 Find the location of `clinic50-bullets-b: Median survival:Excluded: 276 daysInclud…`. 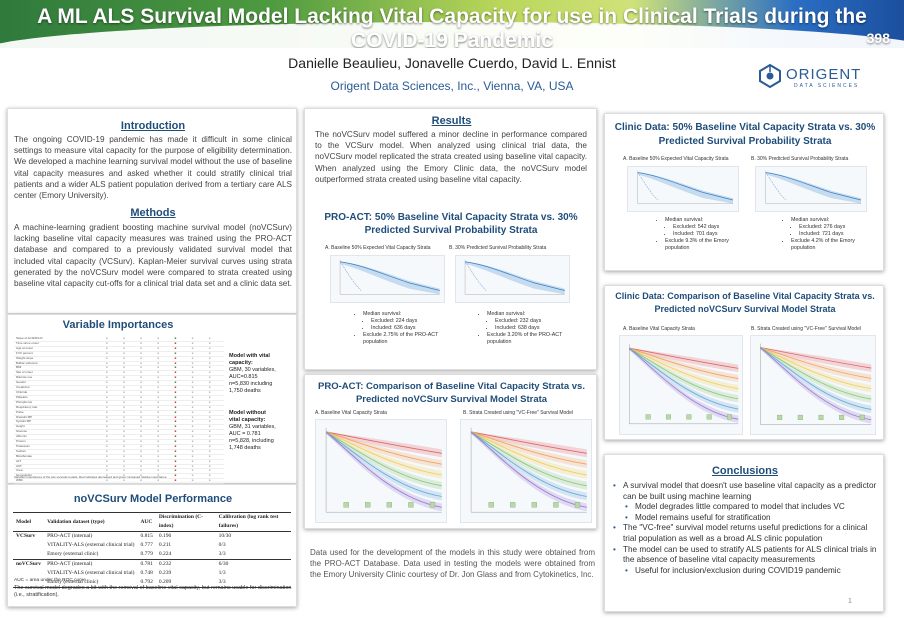

clinic50-bullets-b: Median survival:Excluded: 276 daysInclud… is located at coordinates (823, 234).